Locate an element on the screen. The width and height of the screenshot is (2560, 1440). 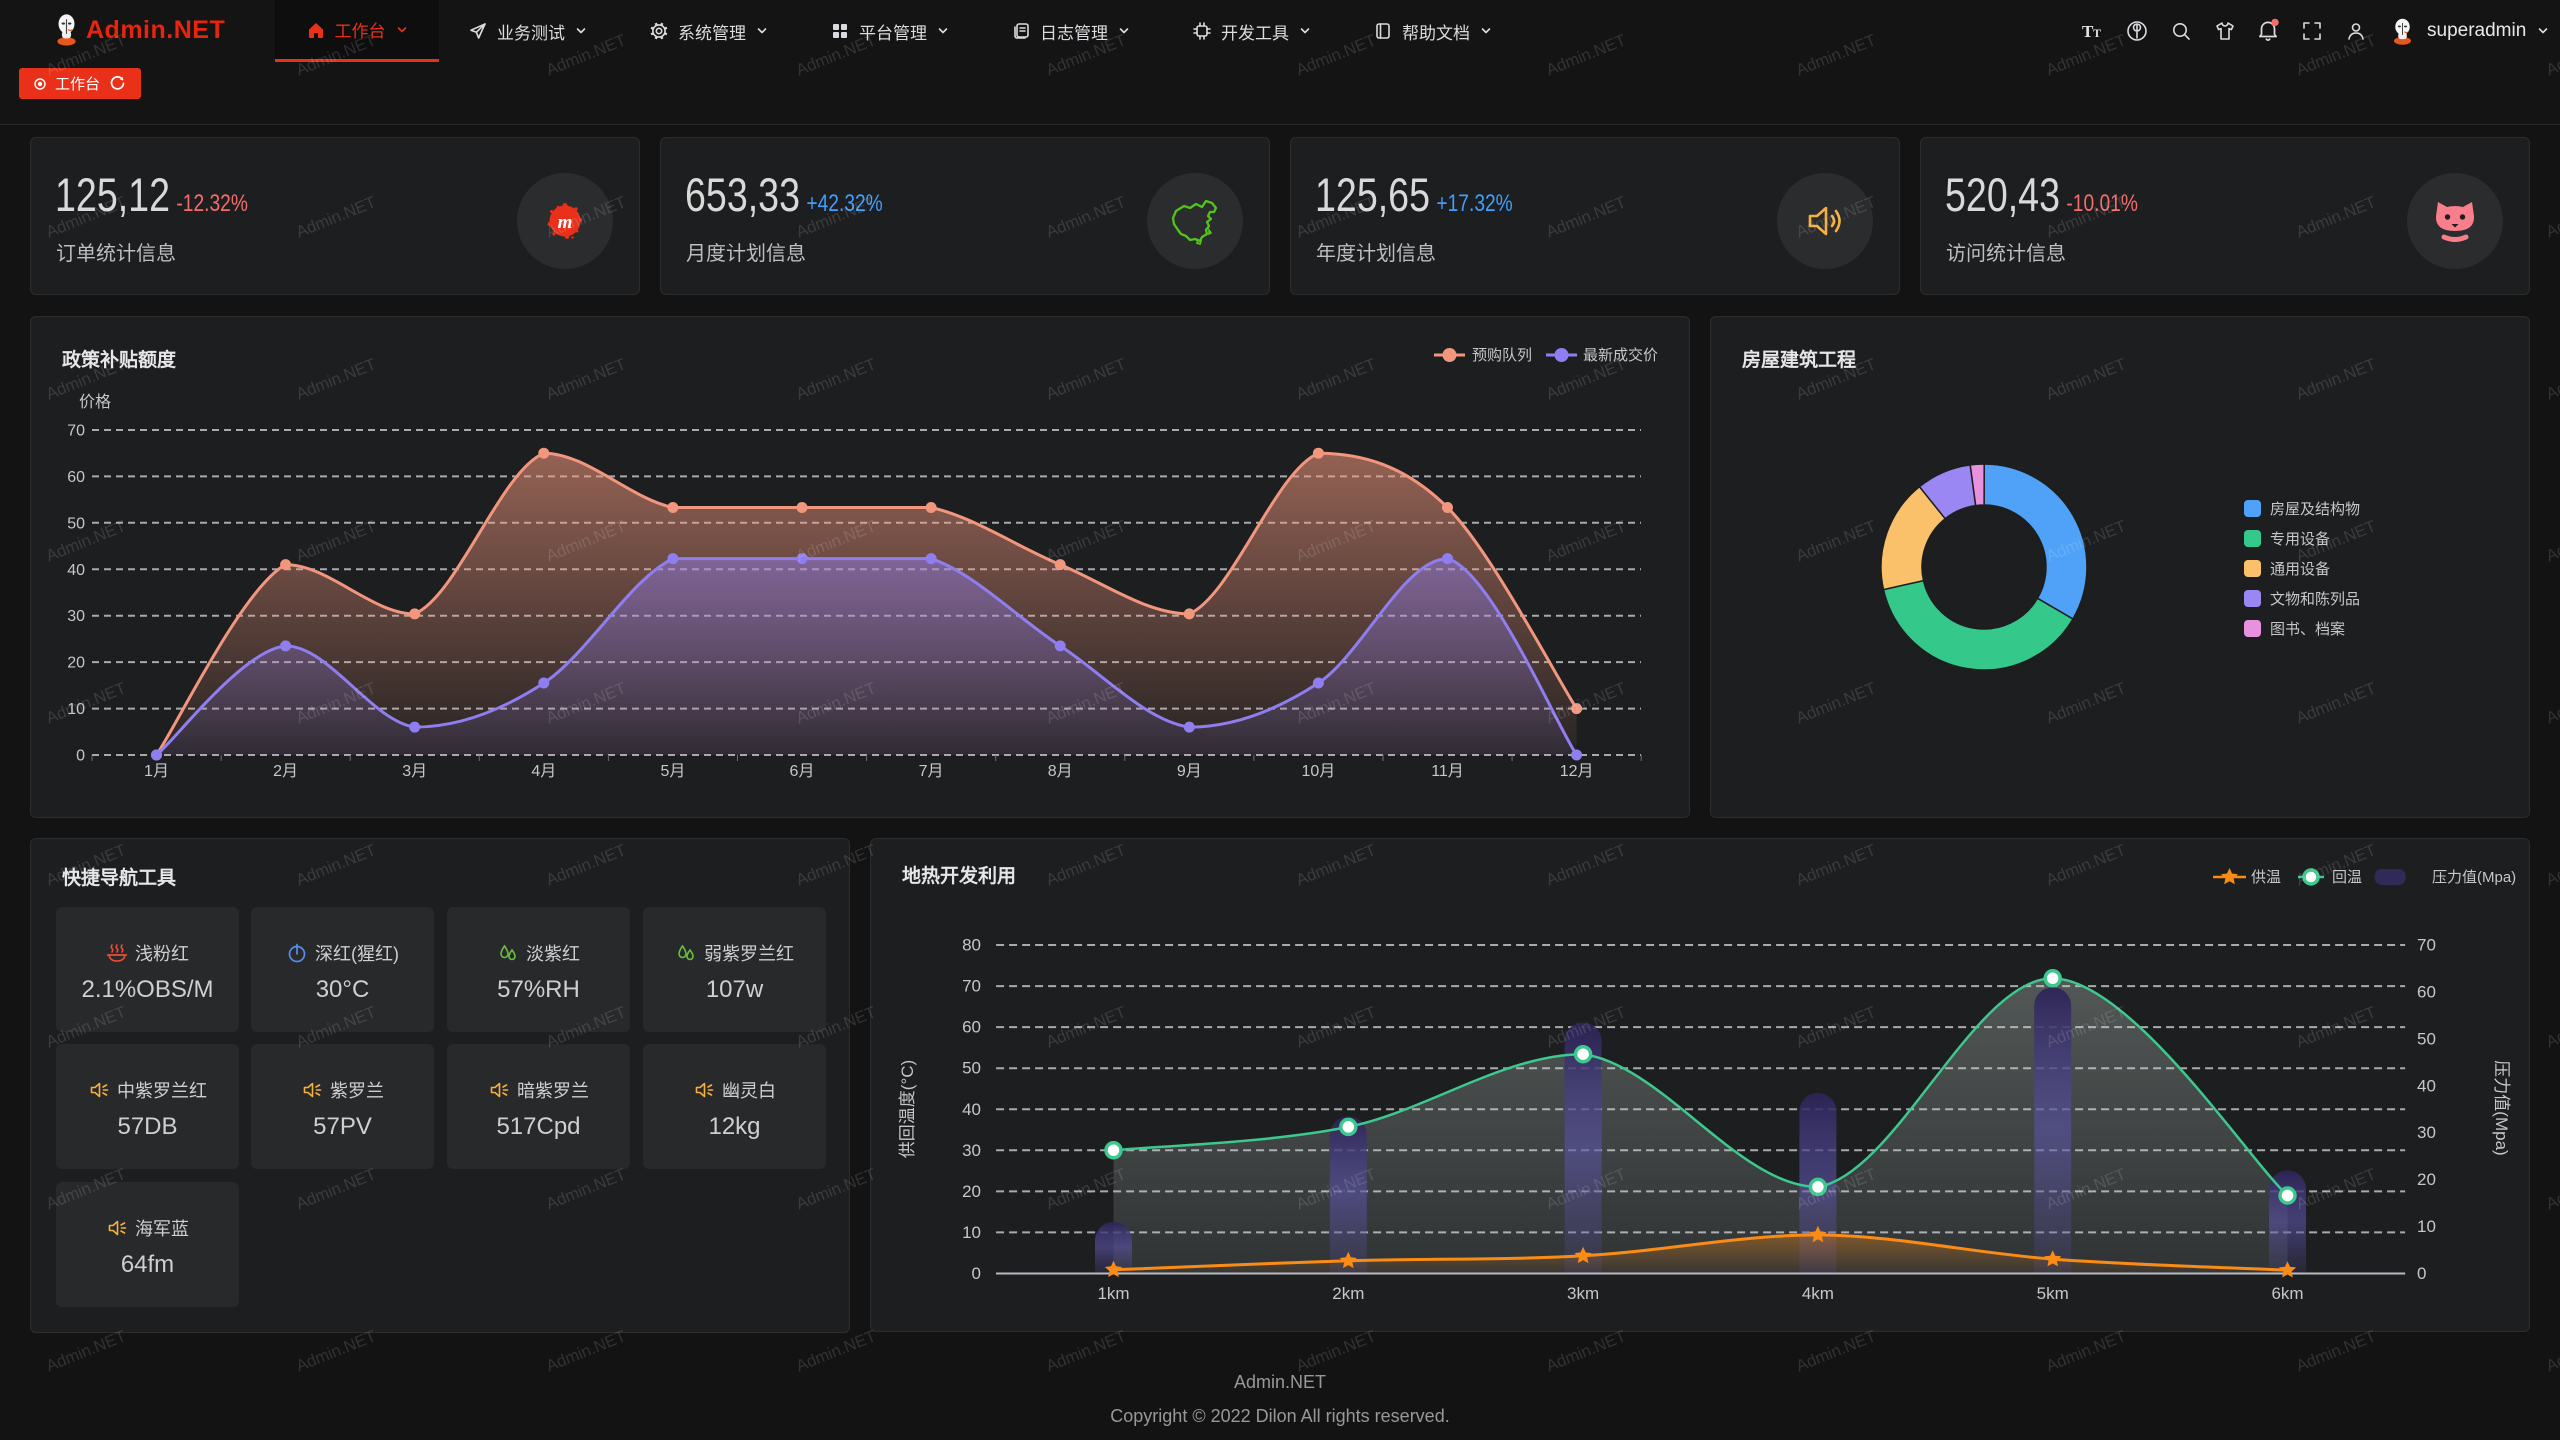
svg-text: 1km is located at coordinates (1113, 1293).